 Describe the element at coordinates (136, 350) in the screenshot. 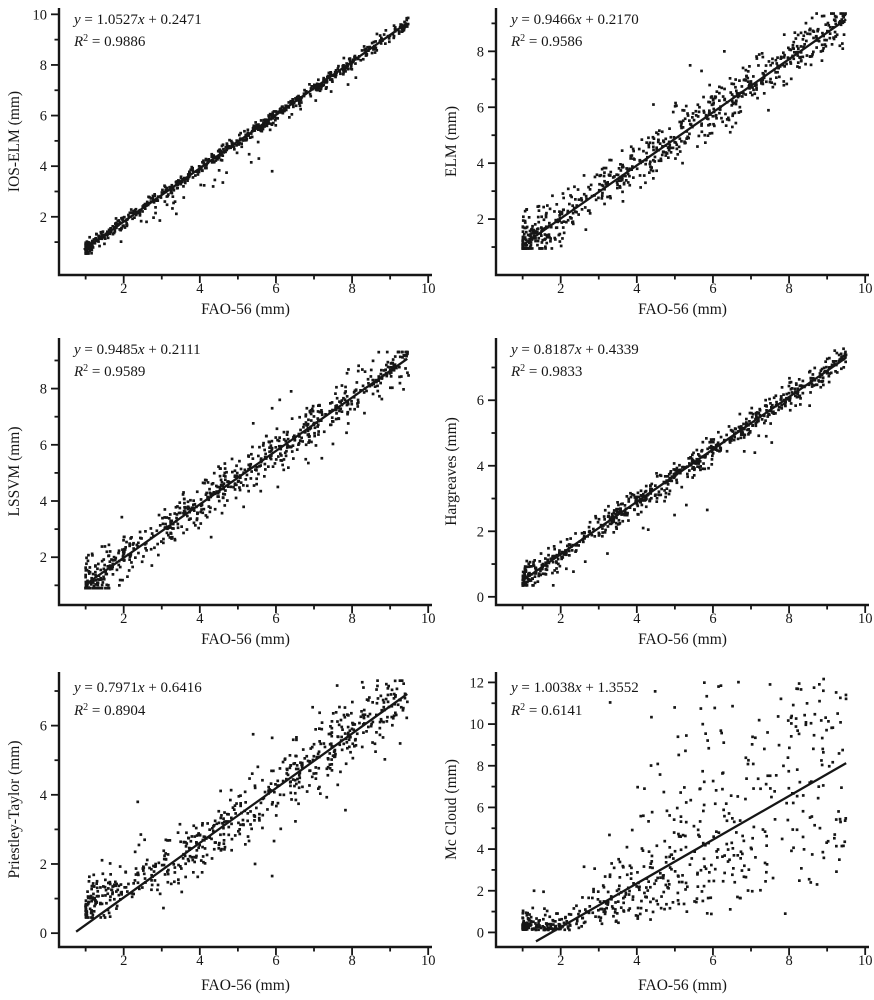

I see `equation-label: y = 0.9485x + 0.2111` at that location.